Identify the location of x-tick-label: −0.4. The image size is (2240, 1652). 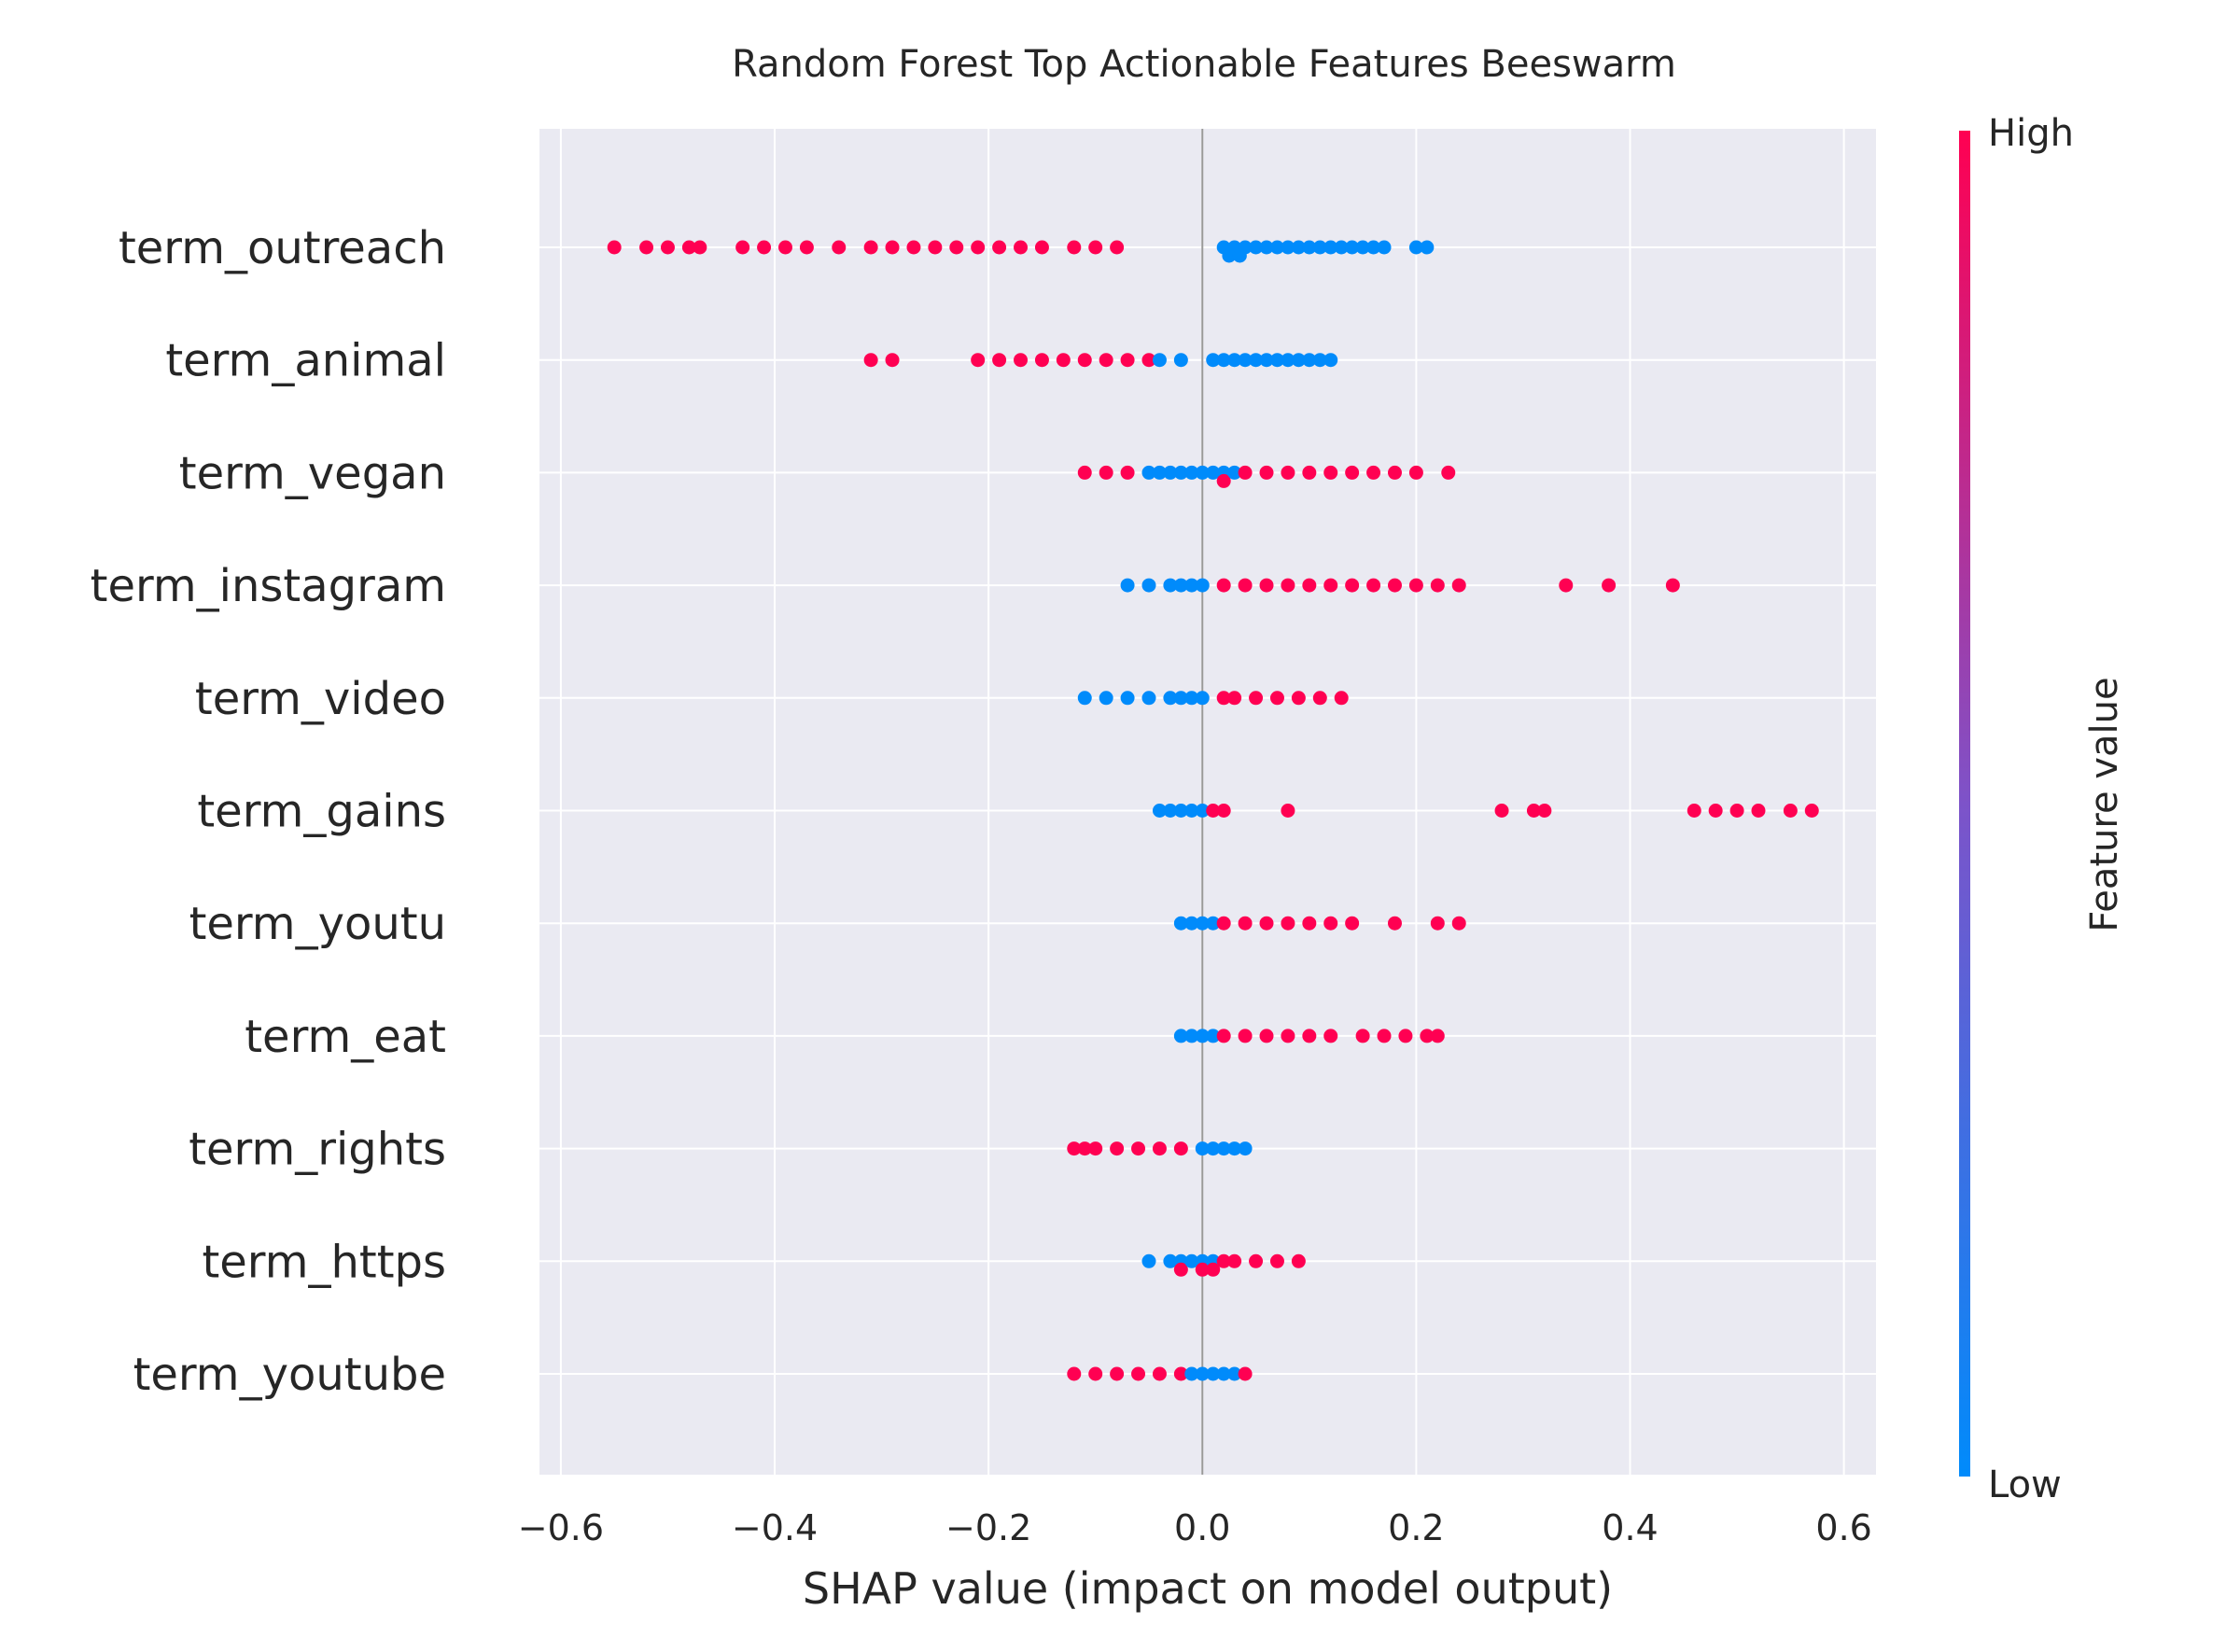
(775, 1527).